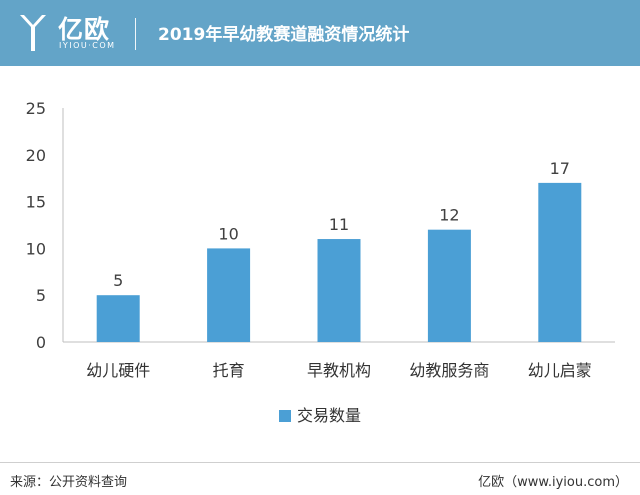  I want to click on brand-credit: 亿欧（www.iyiou.com）, so click(553, 482).